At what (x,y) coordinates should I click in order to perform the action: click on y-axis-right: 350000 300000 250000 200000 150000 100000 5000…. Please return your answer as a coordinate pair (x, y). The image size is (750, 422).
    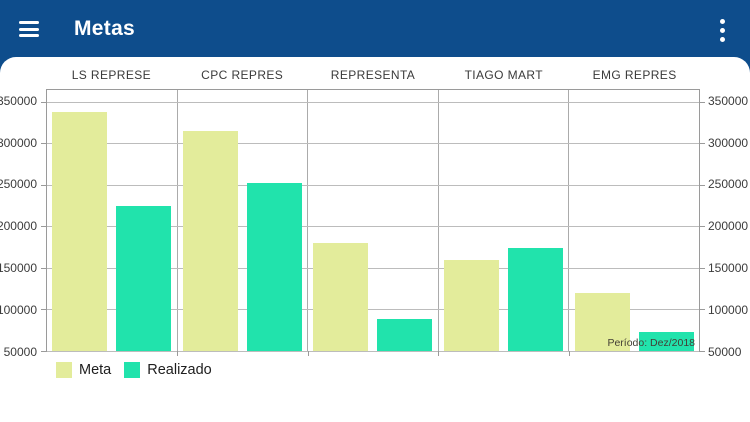
    Looking at the image, I should click on (727, 224).